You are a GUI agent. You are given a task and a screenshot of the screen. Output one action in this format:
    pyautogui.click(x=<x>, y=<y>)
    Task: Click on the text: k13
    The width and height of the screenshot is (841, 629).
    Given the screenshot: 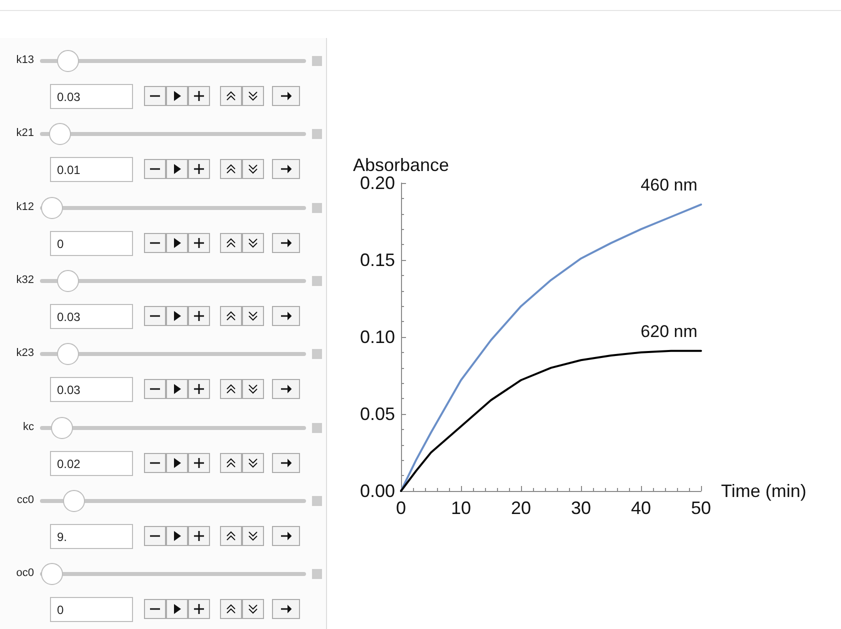 What is the action you would take?
    pyautogui.click(x=24, y=60)
    